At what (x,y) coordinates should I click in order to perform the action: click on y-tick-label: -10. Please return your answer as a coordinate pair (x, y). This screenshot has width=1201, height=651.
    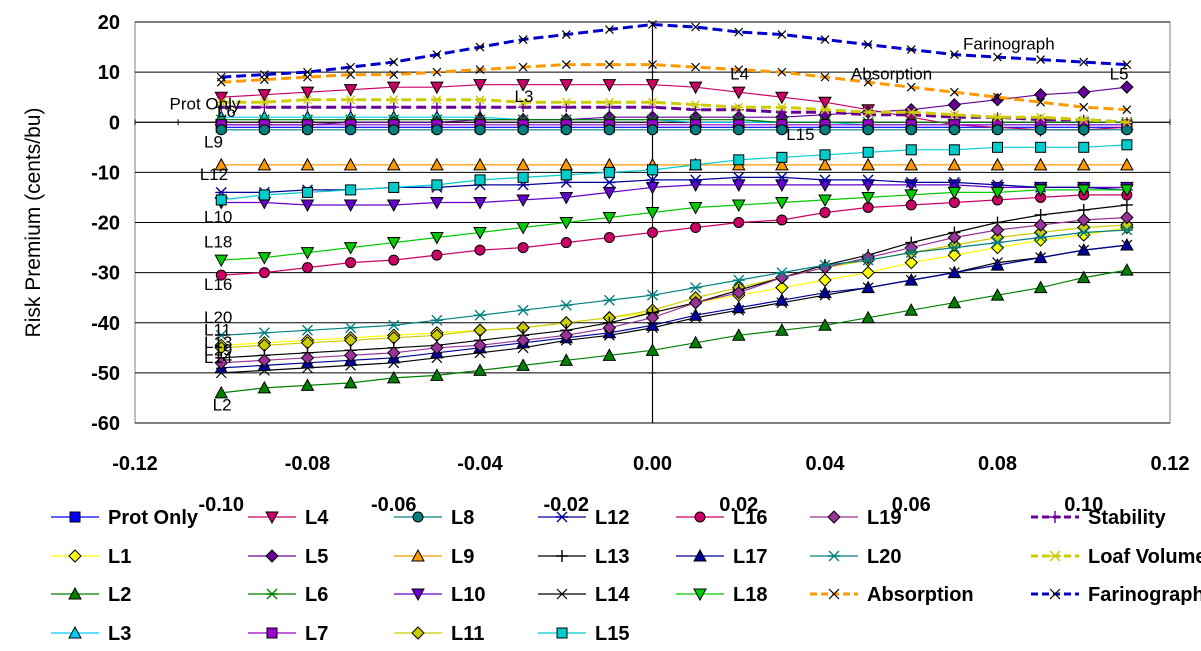
    Looking at the image, I should click on (105, 173).